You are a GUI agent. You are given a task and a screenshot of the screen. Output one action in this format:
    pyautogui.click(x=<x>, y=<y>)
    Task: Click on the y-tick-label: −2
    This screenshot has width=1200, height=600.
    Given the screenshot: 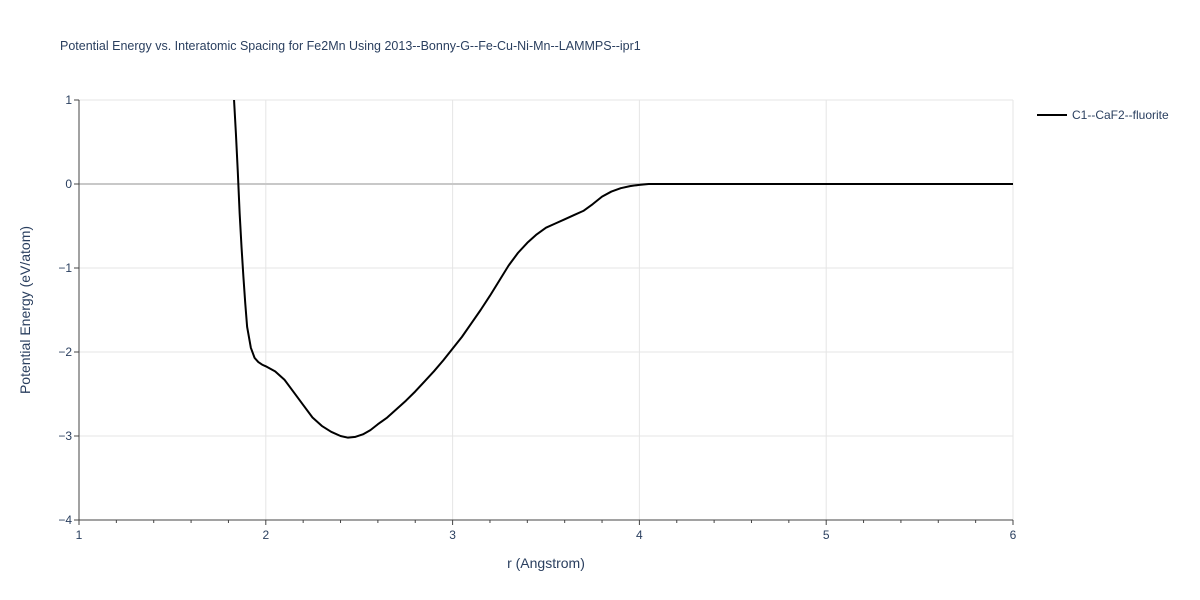 What is the action you would take?
    pyautogui.click(x=65, y=352)
    